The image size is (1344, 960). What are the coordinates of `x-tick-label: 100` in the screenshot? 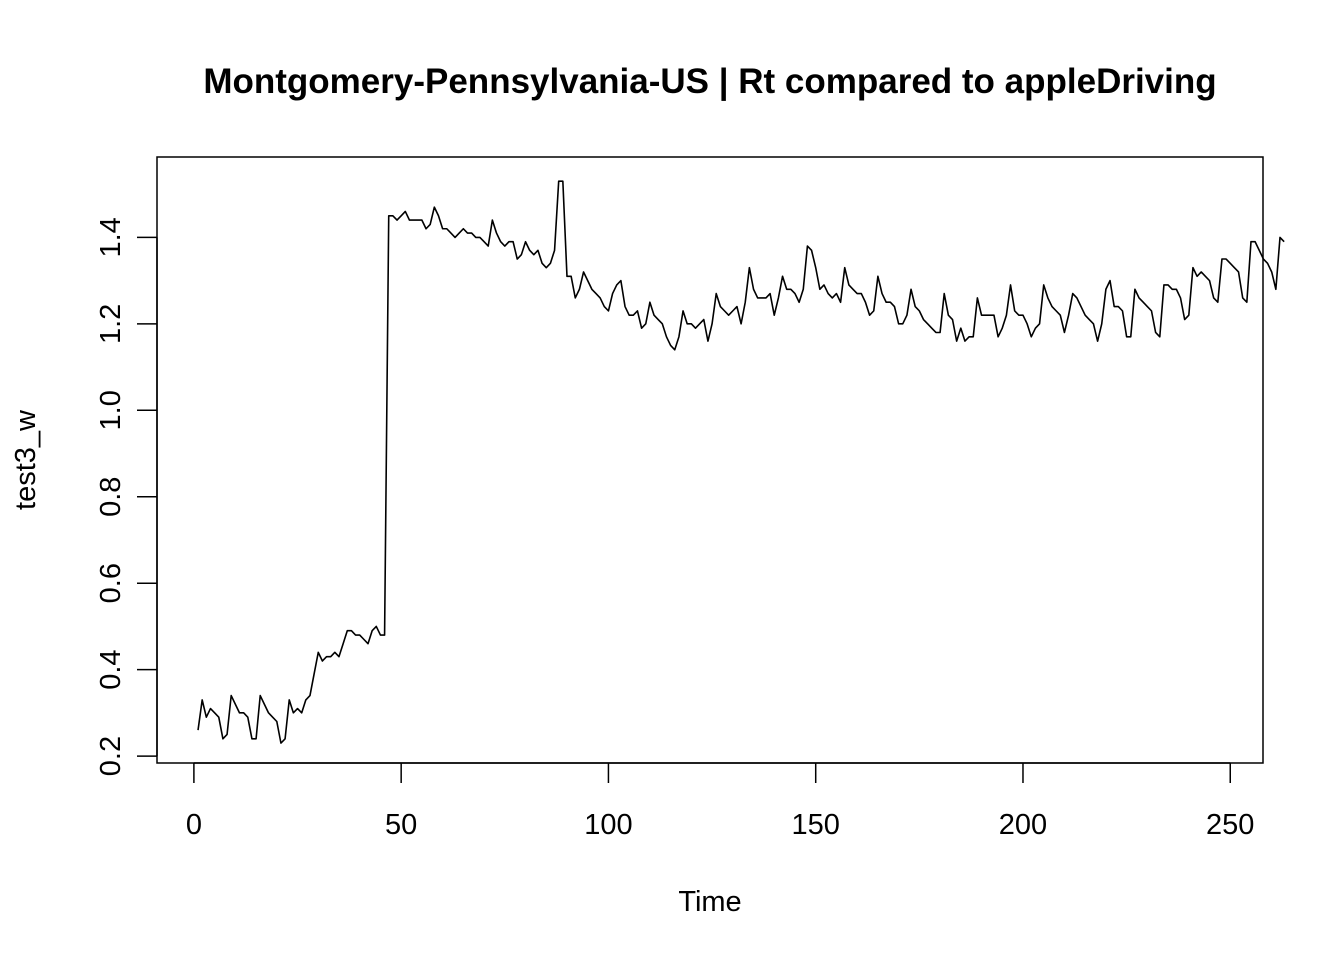 It's located at (608, 825).